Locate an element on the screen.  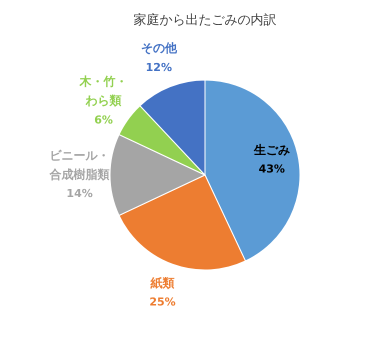
data-label: 43% is located at coordinates (271, 169).